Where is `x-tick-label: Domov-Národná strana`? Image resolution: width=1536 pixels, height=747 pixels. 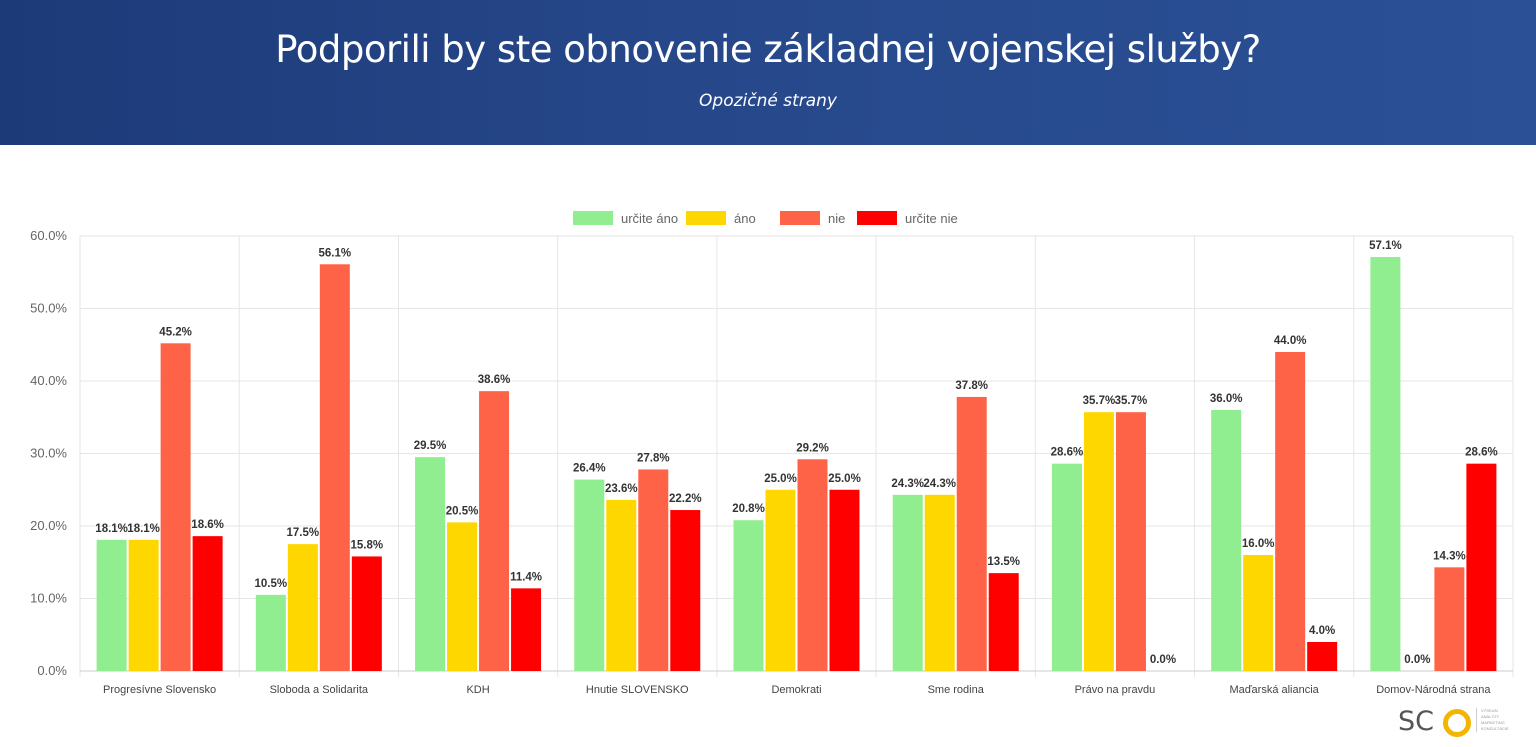
x-tick-label: Domov-Národná strana is located at coordinates (1433, 690).